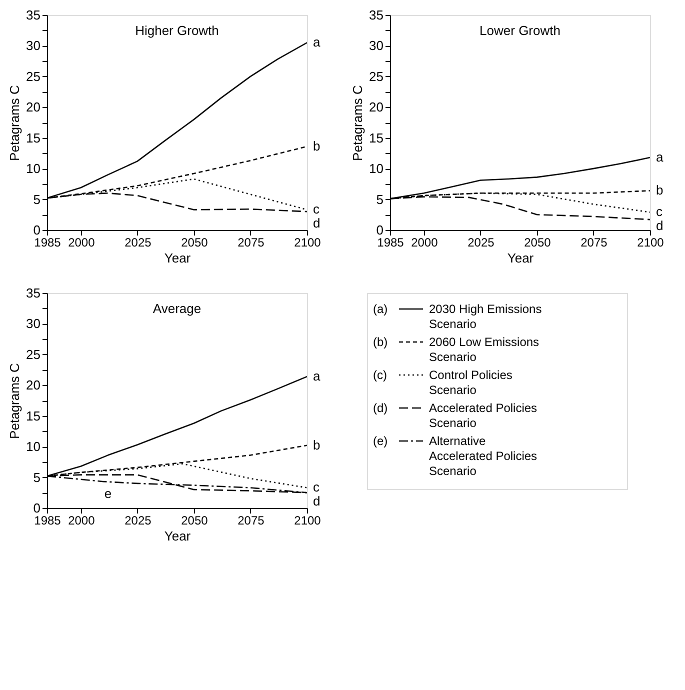 Image resolution: width=685 pixels, height=690 pixels. What do you see at coordinates (177, 30) in the screenshot?
I see `text: Higher Growth` at bounding box center [177, 30].